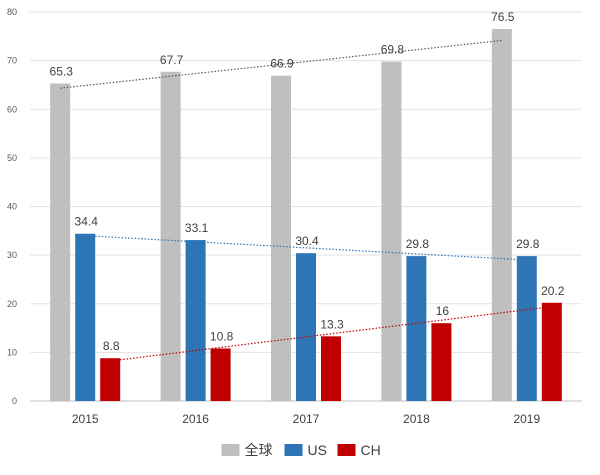  What do you see at coordinates (501, 215) in the screenshot?
I see `bar-全球-2019` at bounding box center [501, 215].